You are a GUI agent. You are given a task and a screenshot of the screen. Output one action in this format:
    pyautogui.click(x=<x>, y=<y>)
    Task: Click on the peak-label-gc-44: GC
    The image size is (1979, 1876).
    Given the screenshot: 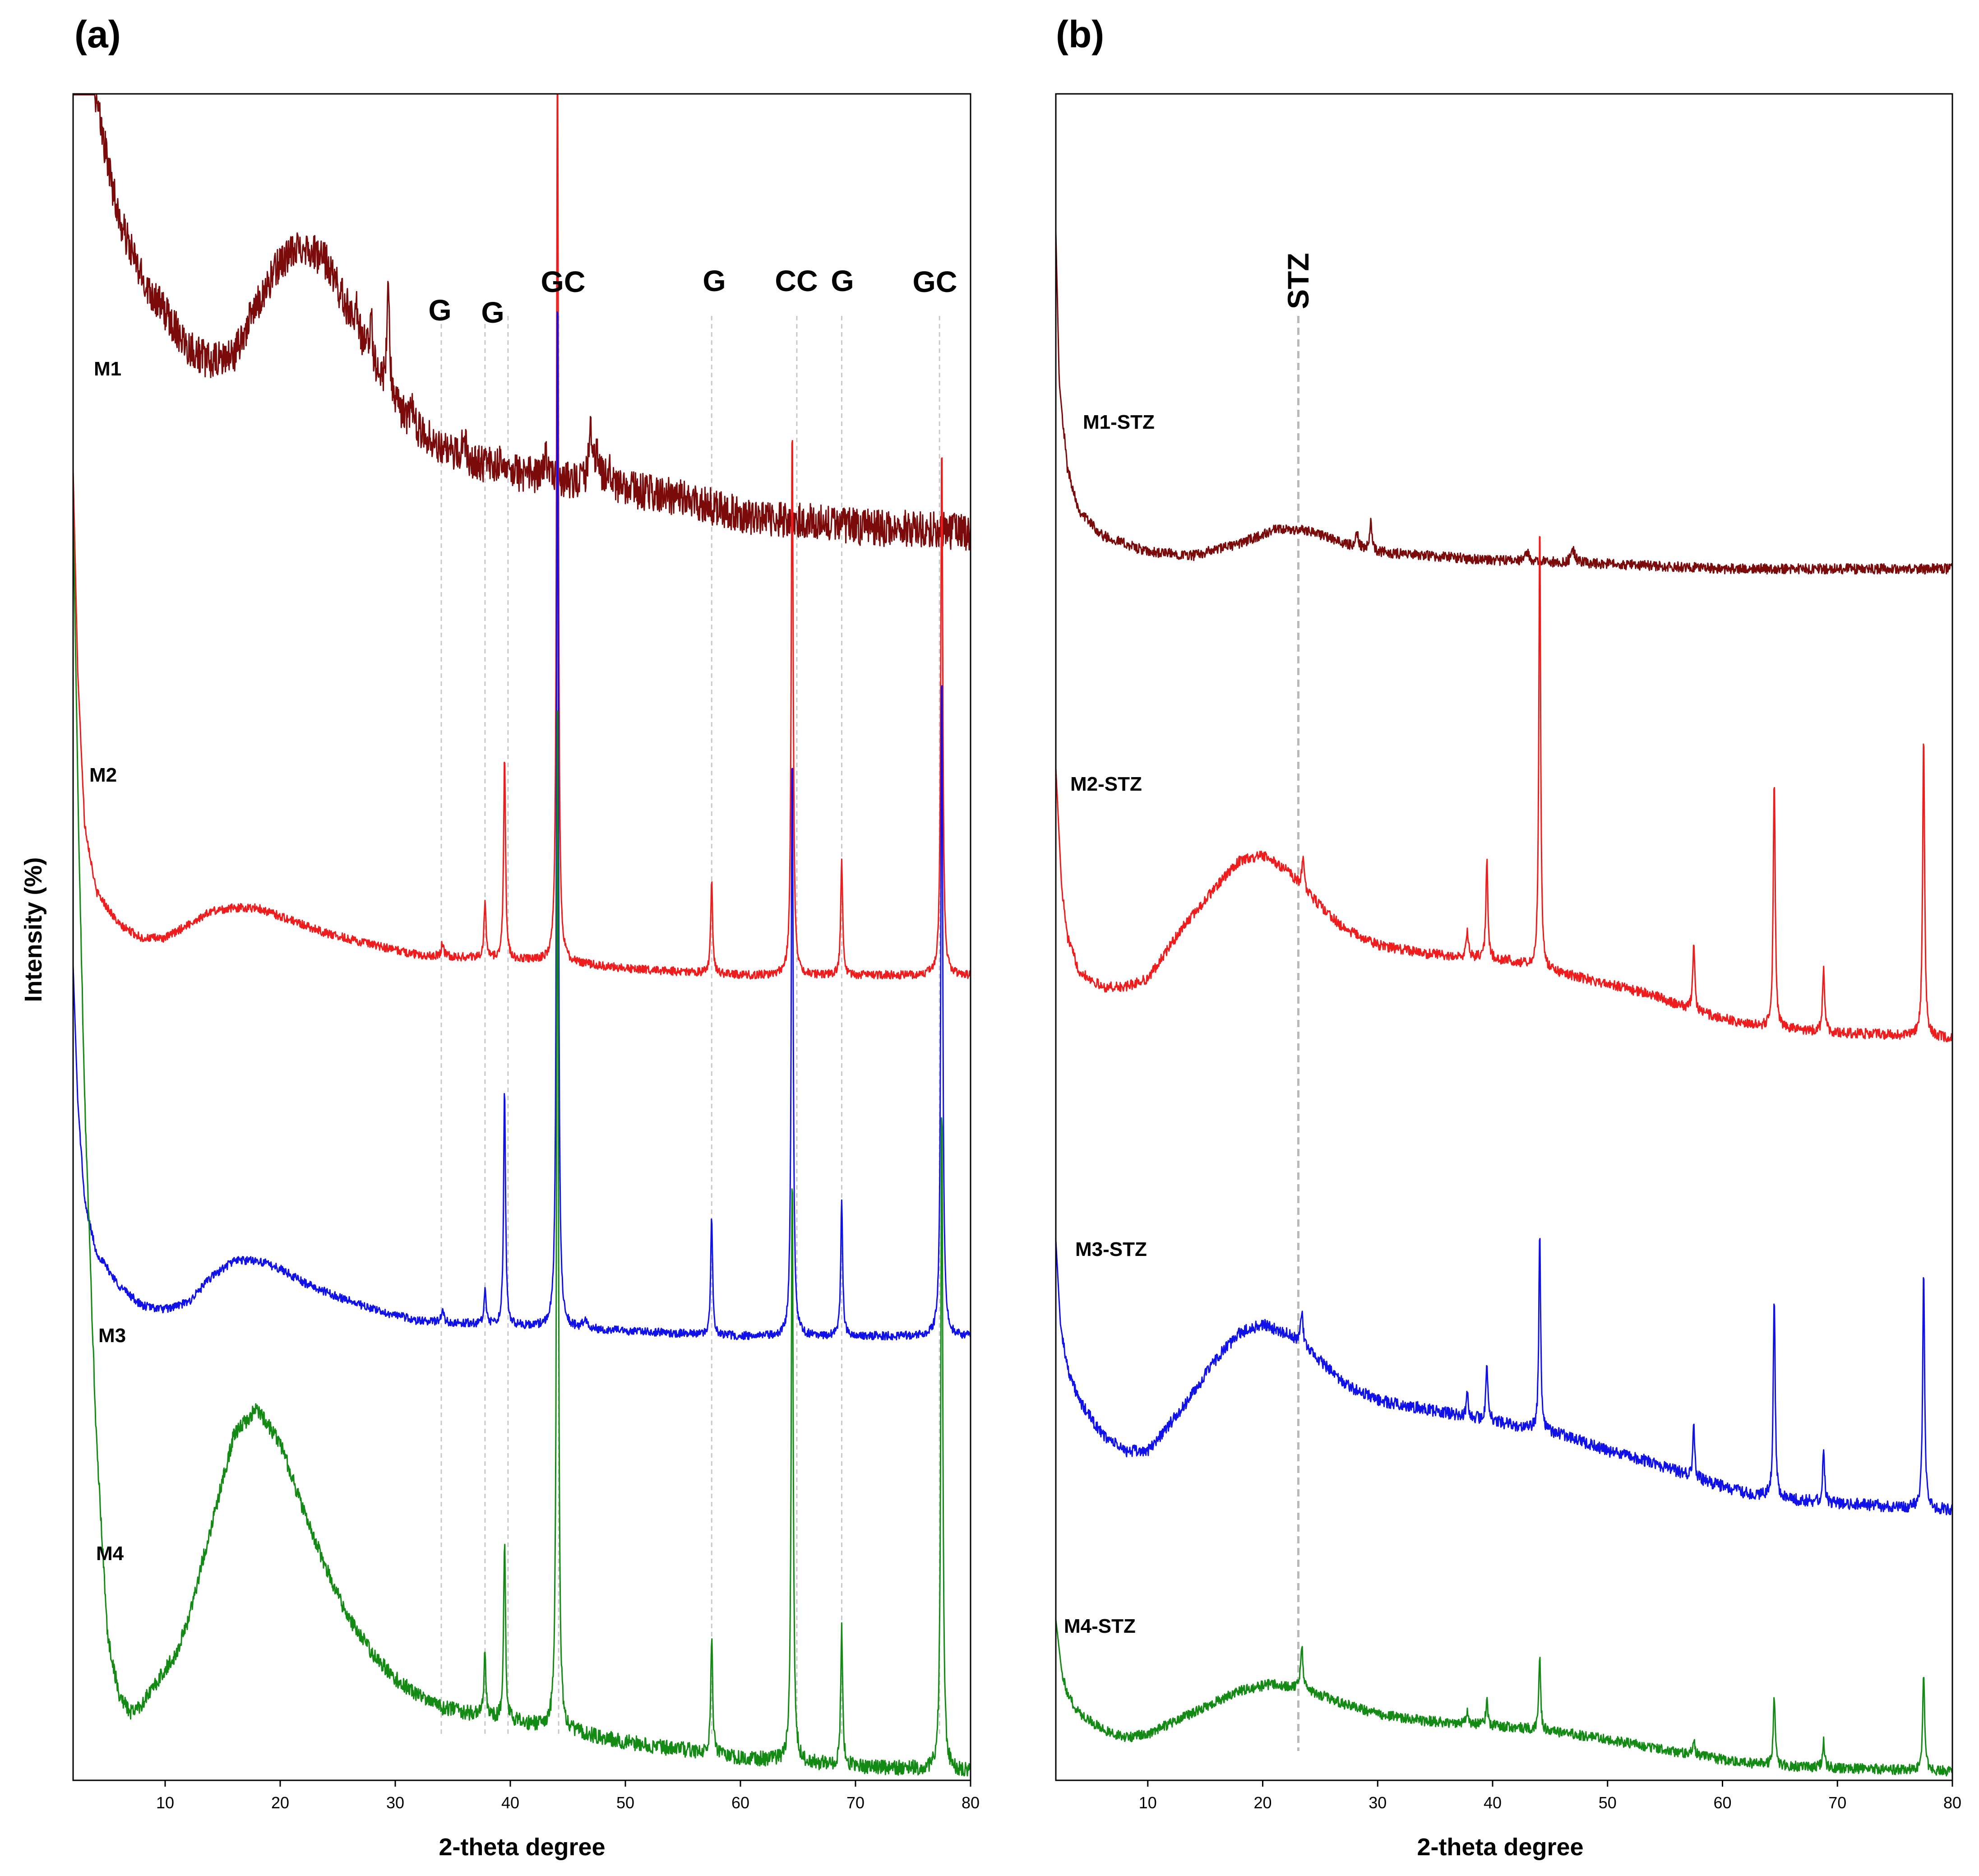 What is the action you would take?
    pyautogui.click(x=563, y=281)
    